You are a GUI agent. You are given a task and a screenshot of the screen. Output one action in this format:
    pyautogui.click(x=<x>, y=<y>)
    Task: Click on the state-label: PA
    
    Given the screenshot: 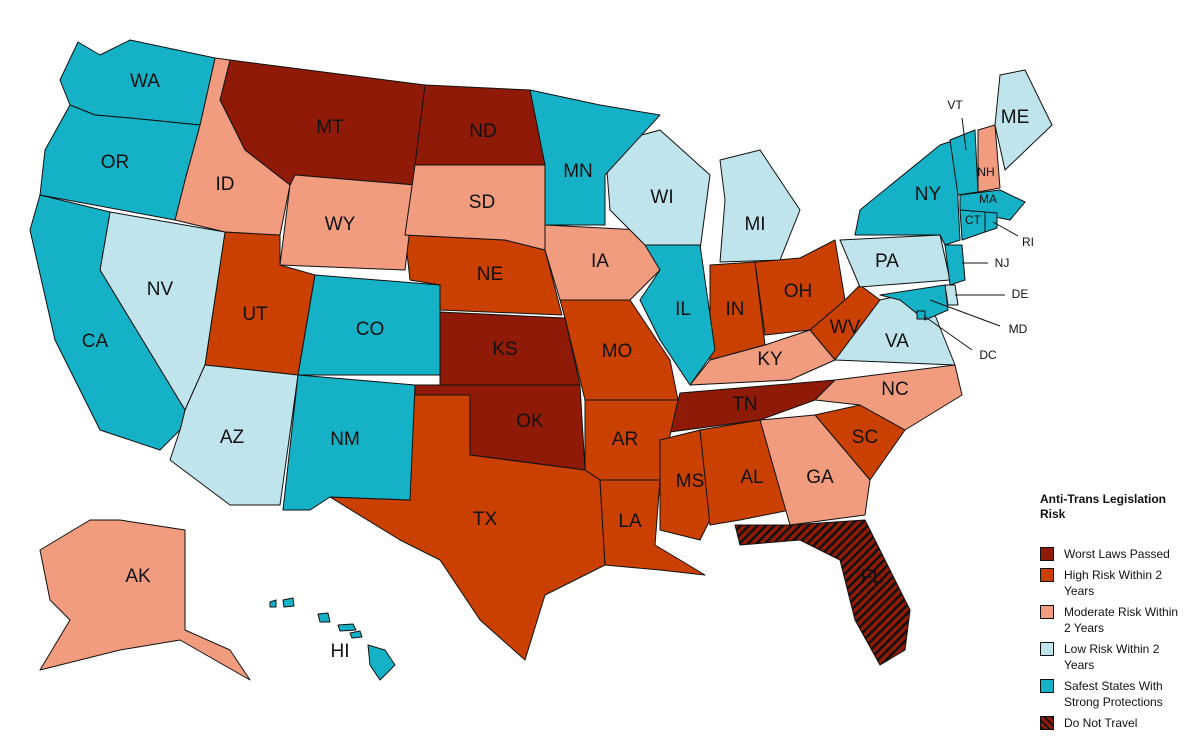 What is the action you would take?
    pyautogui.click(x=887, y=261)
    